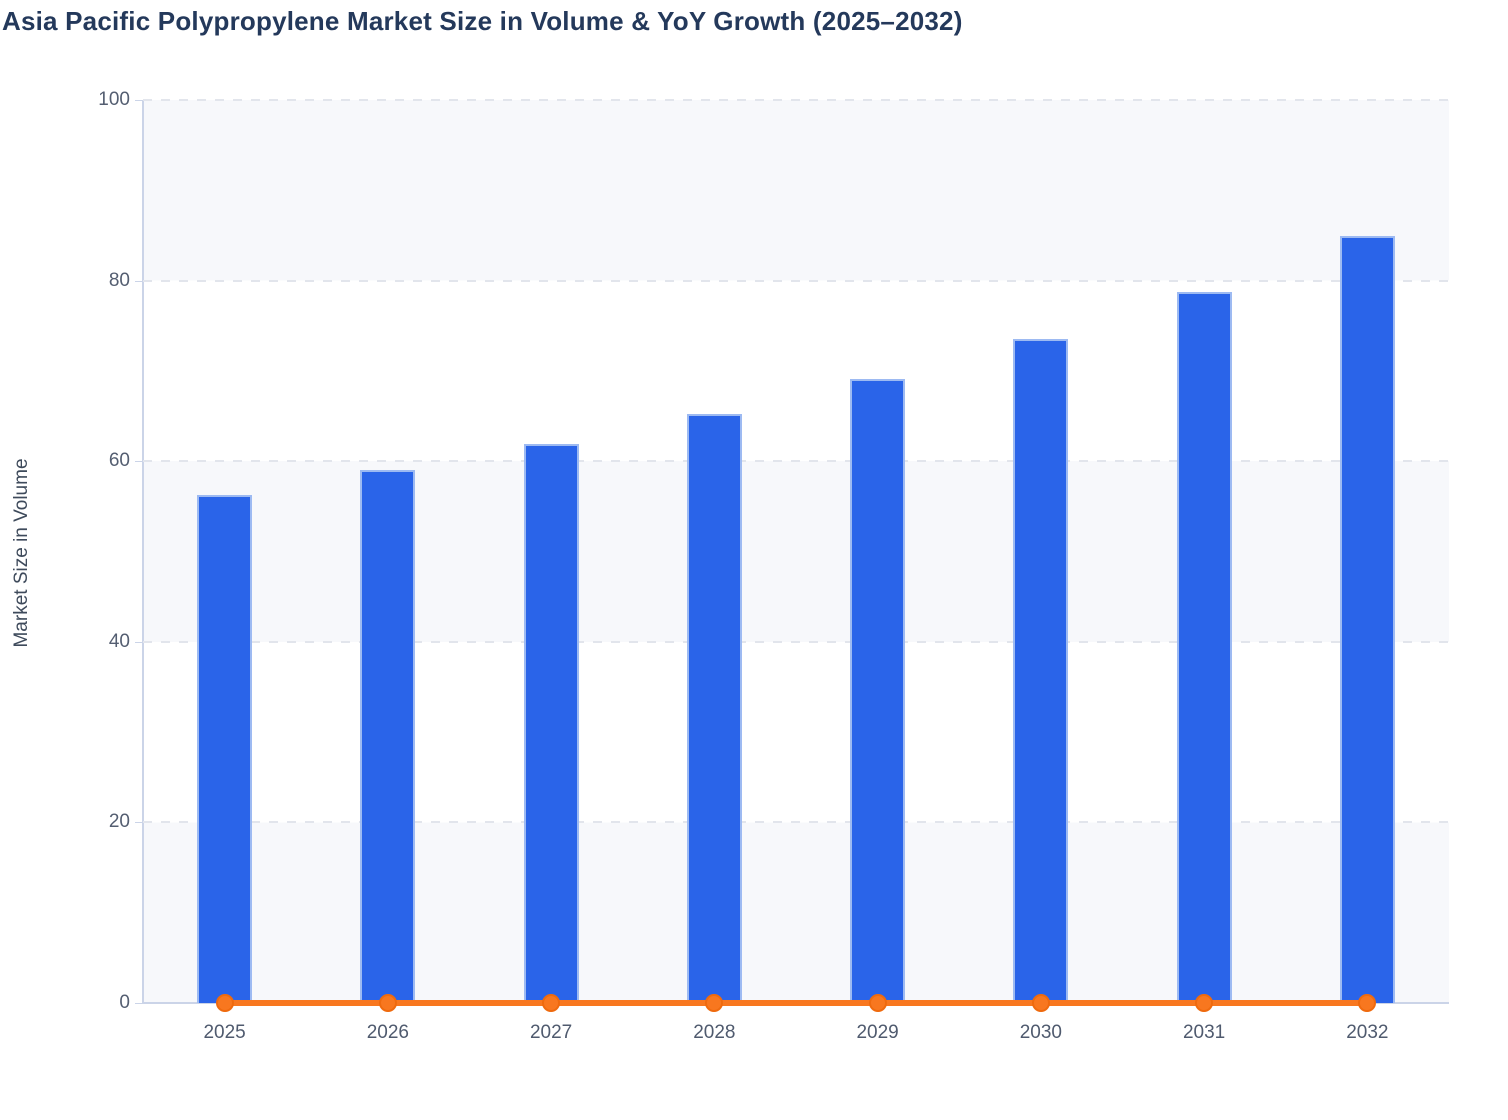 The width and height of the screenshot is (1508, 1120). I want to click on y-axis-label: 20, so click(119, 822).